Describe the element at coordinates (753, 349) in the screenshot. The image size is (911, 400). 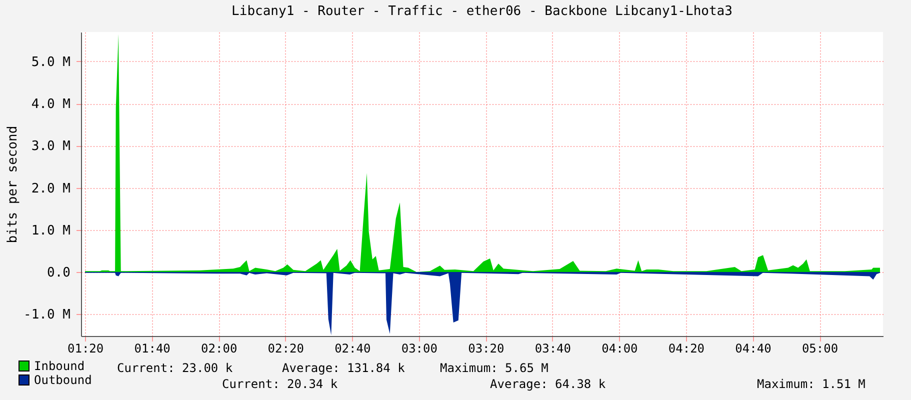
I see `x-tick-label: 04:40` at that location.